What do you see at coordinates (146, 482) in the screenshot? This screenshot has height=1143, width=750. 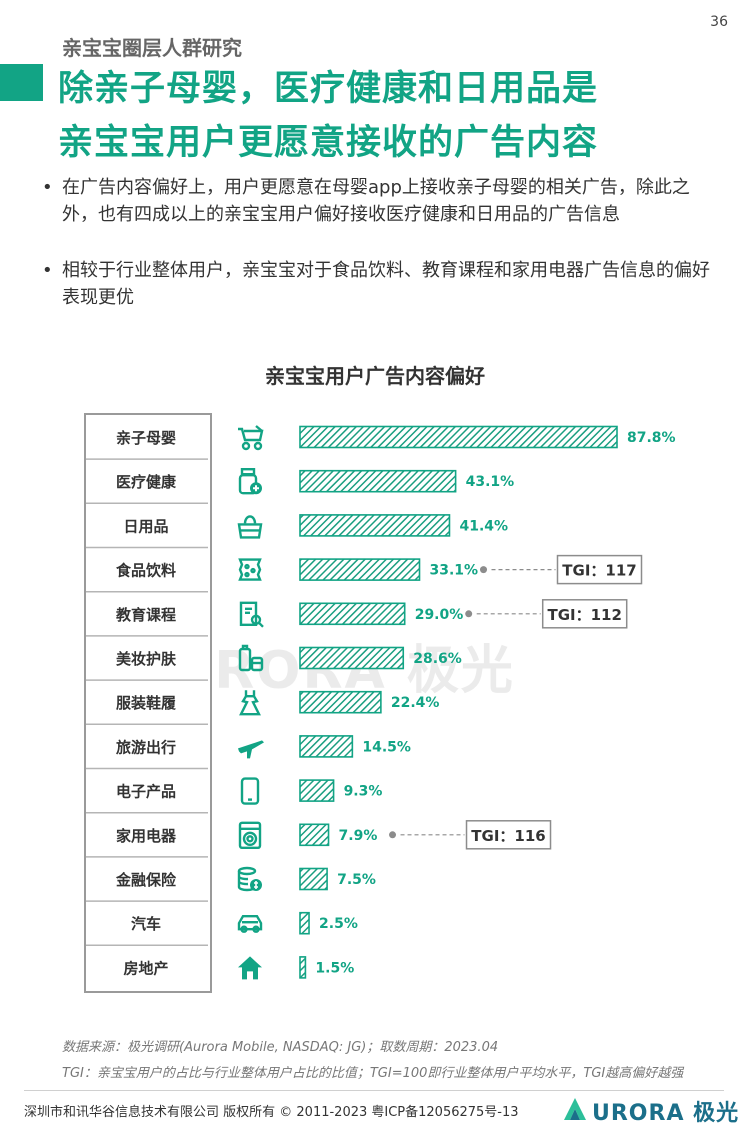 I see `category-label: 医疗健康` at bounding box center [146, 482].